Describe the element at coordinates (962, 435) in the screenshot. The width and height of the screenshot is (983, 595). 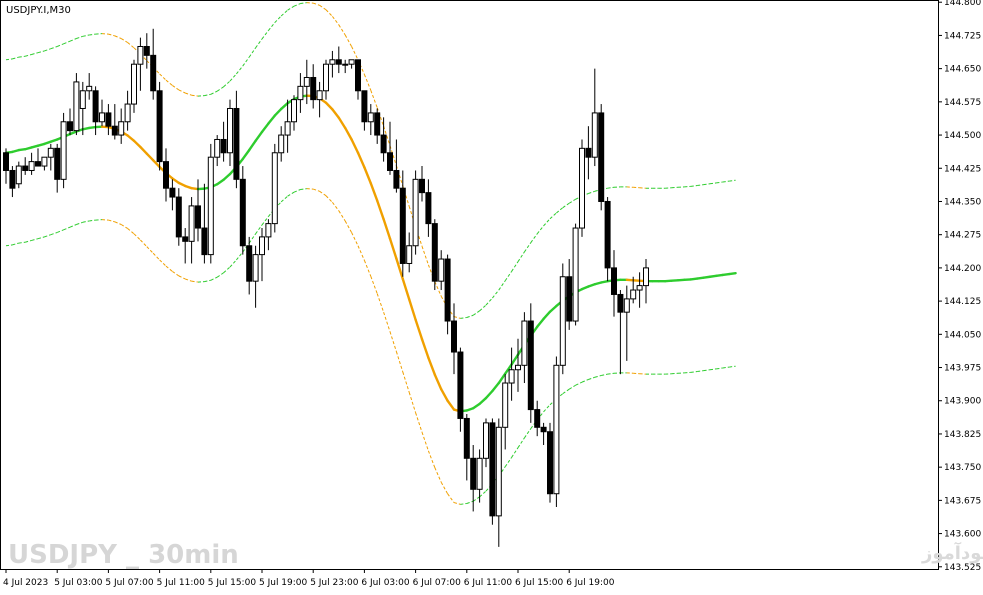
I see `y-tick-label: 143.825` at that location.